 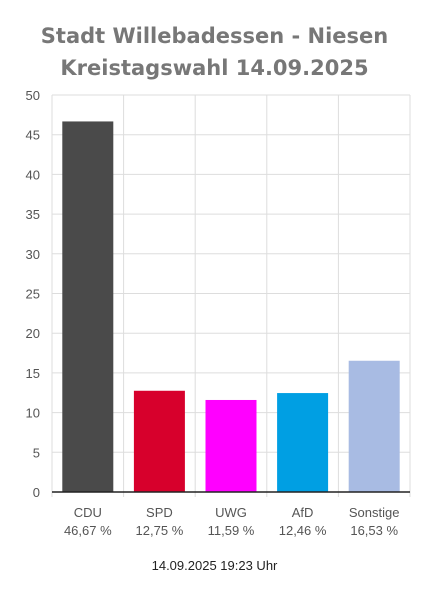 What do you see at coordinates (374, 530) in the screenshot?
I see `data-label: 16,53 %` at bounding box center [374, 530].